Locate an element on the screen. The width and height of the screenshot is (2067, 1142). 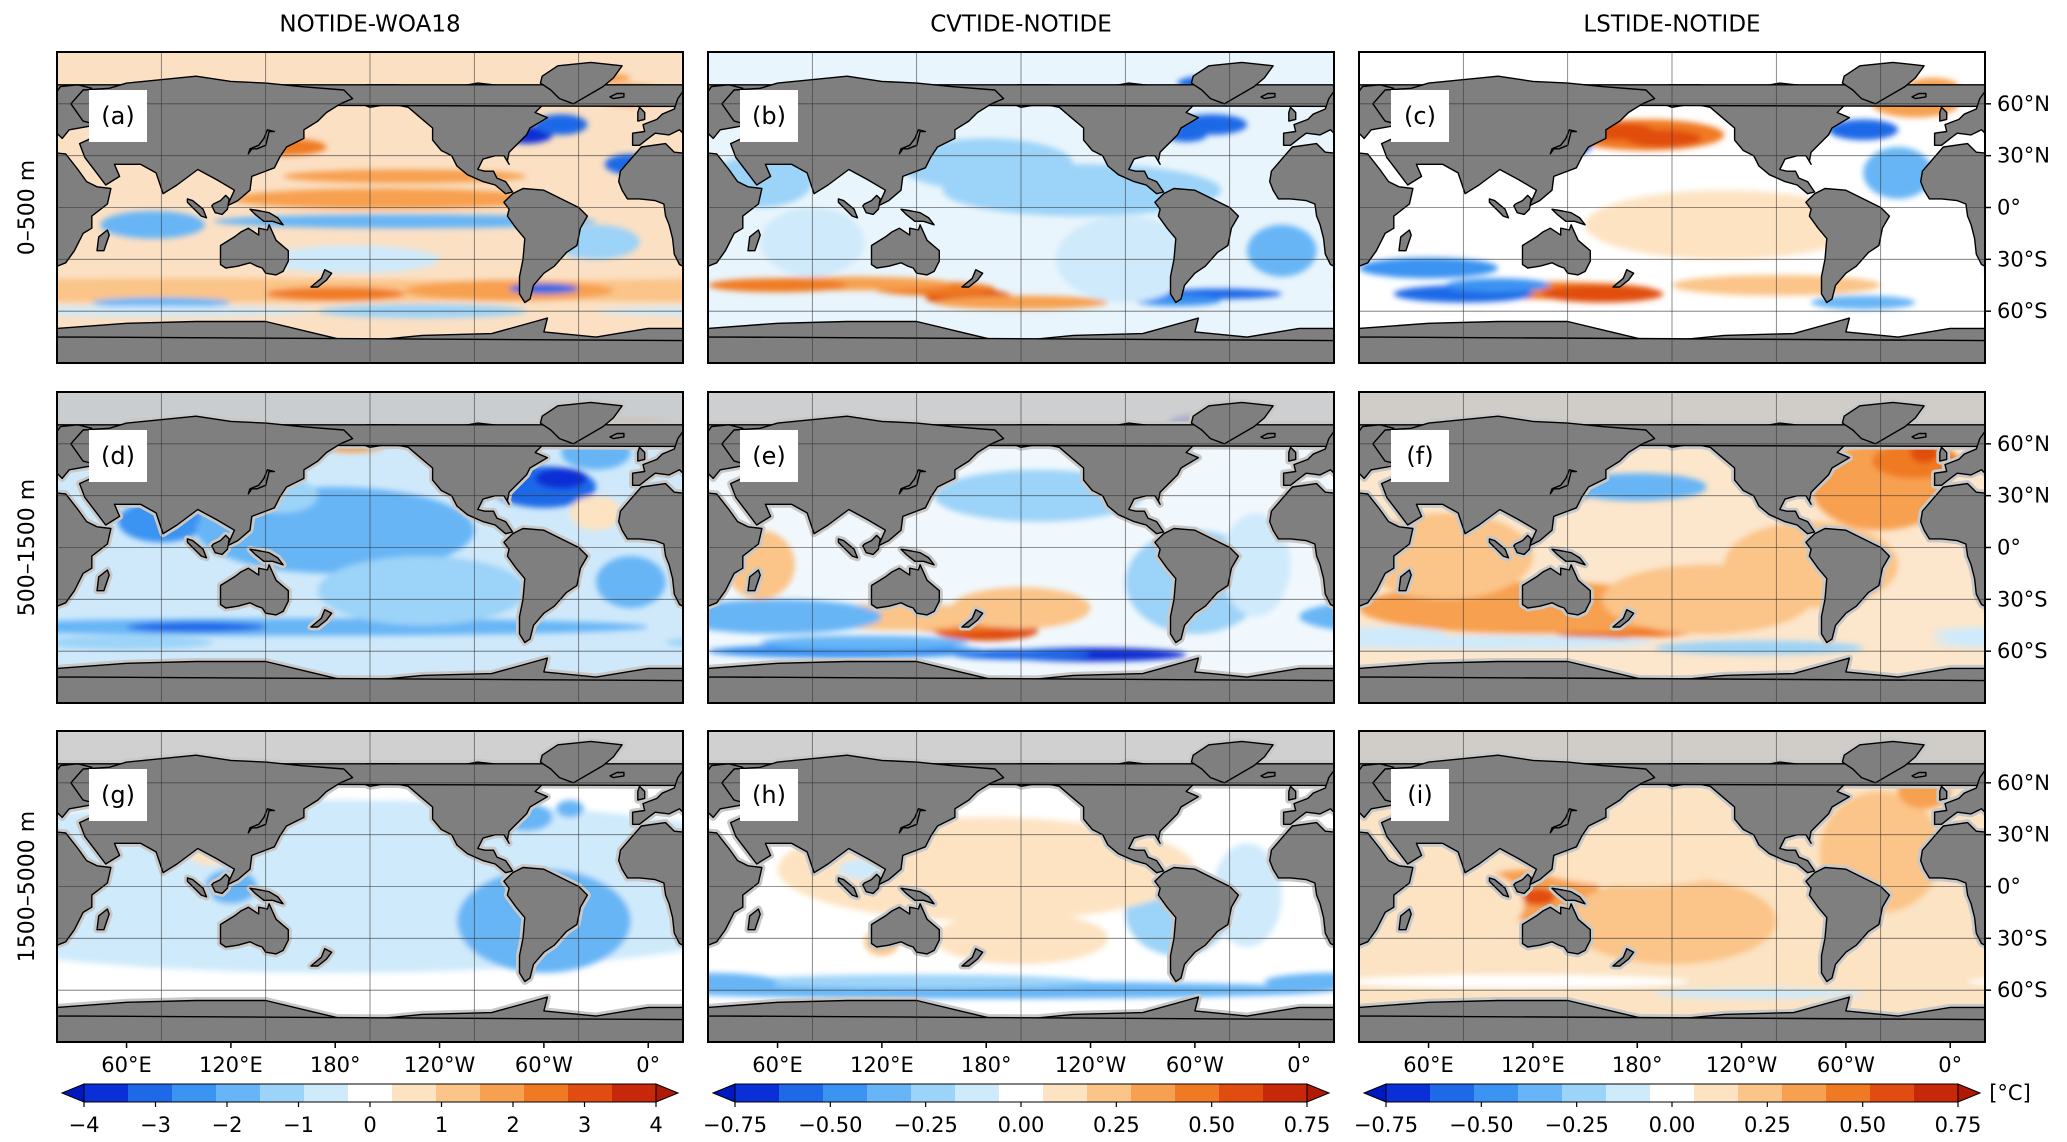
colorbar-tick-label: 0.75 is located at coordinates (1307, 1125).